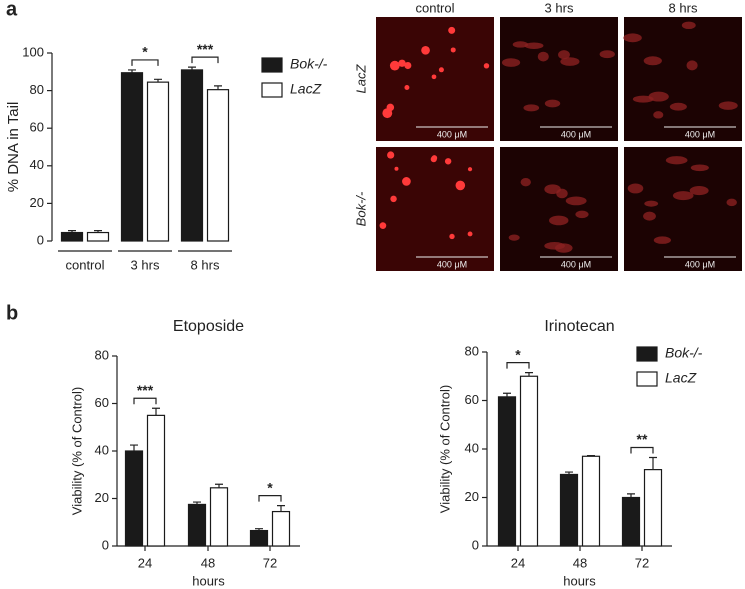 The height and width of the screenshot is (589, 745). I want to click on x-tick-label: 3 hrs, so click(145, 264).